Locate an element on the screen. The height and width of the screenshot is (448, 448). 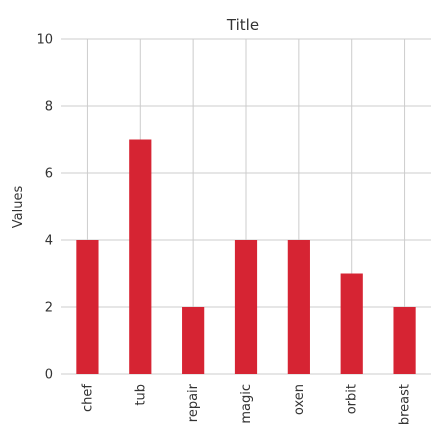
bar-tub is located at coordinates (140, 256).